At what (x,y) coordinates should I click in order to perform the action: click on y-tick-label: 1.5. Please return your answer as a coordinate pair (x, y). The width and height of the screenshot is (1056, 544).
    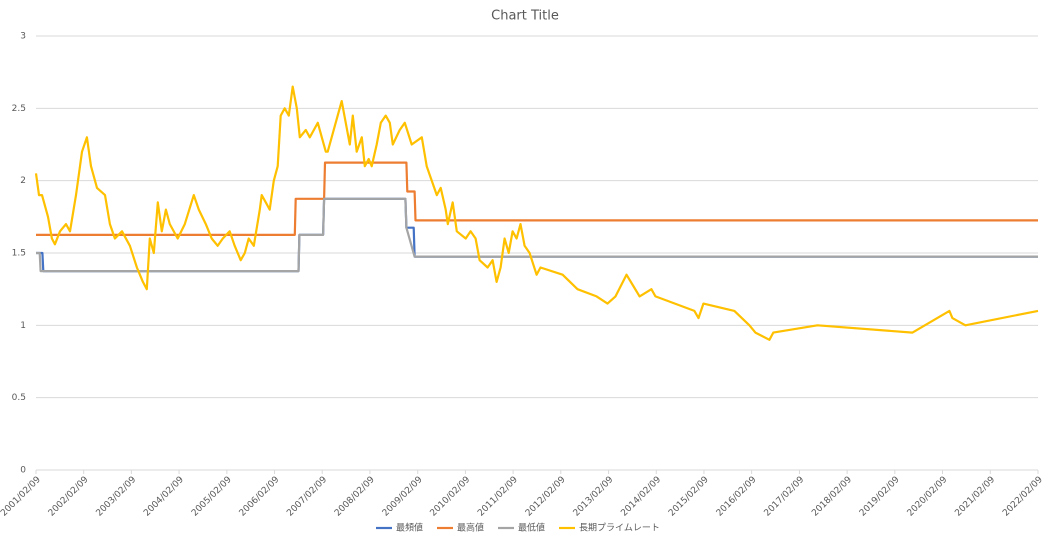
    Looking at the image, I should click on (19, 254).